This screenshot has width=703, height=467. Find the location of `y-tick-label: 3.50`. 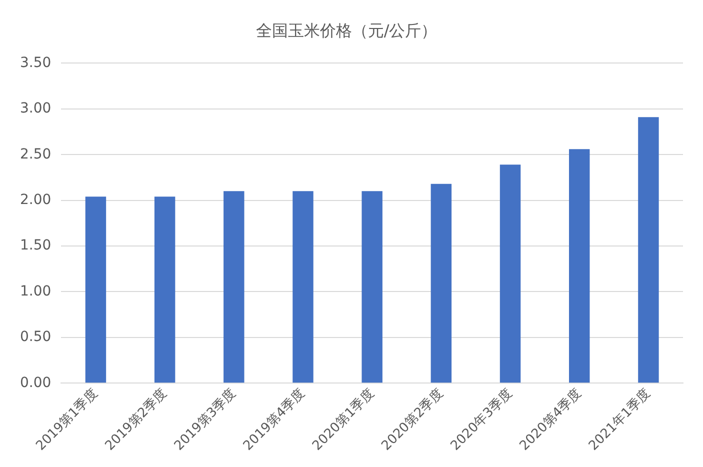

y-tick-label: 3.50 is located at coordinates (36, 62).